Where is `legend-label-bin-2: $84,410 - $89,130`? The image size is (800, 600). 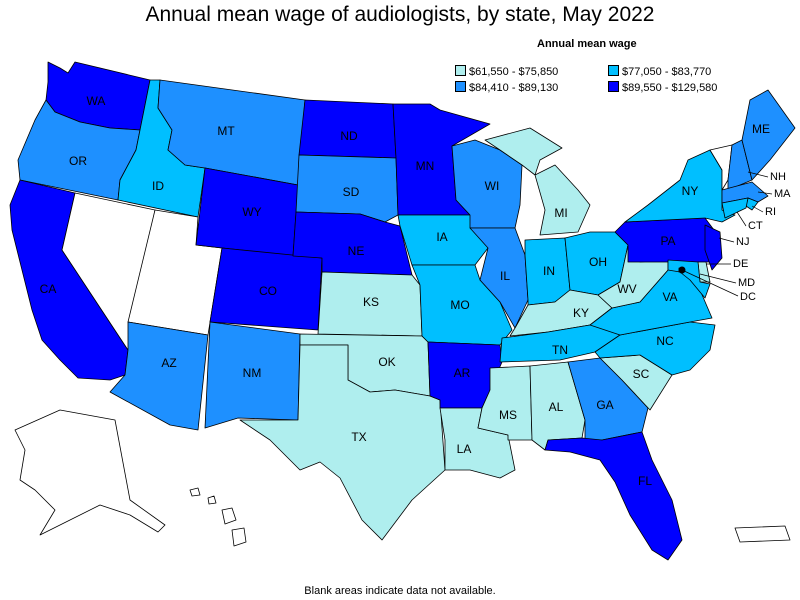 legend-label-bin-2: $84,410 - $89,130 is located at coordinates (514, 88).